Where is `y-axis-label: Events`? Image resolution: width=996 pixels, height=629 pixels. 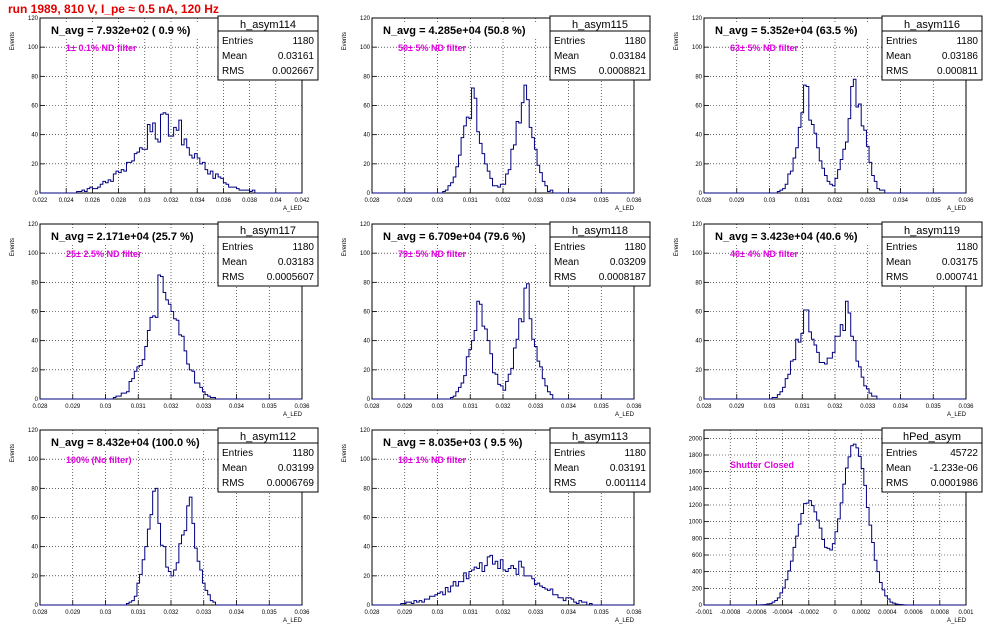 y-axis-label: Events is located at coordinates (345, 41).